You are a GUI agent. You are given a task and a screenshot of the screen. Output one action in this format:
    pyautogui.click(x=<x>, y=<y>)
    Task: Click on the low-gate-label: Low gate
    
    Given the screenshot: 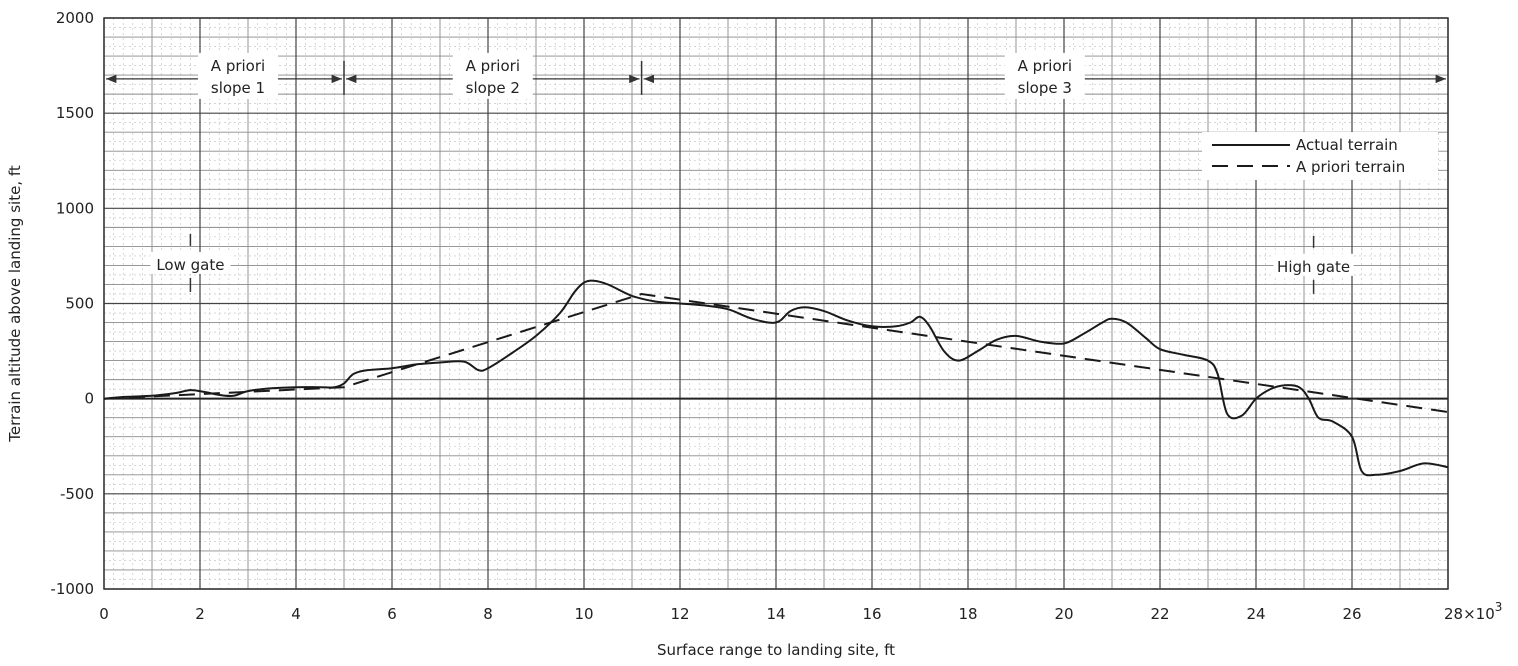 What is the action you would take?
    pyautogui.click(x=190, y=265)
    